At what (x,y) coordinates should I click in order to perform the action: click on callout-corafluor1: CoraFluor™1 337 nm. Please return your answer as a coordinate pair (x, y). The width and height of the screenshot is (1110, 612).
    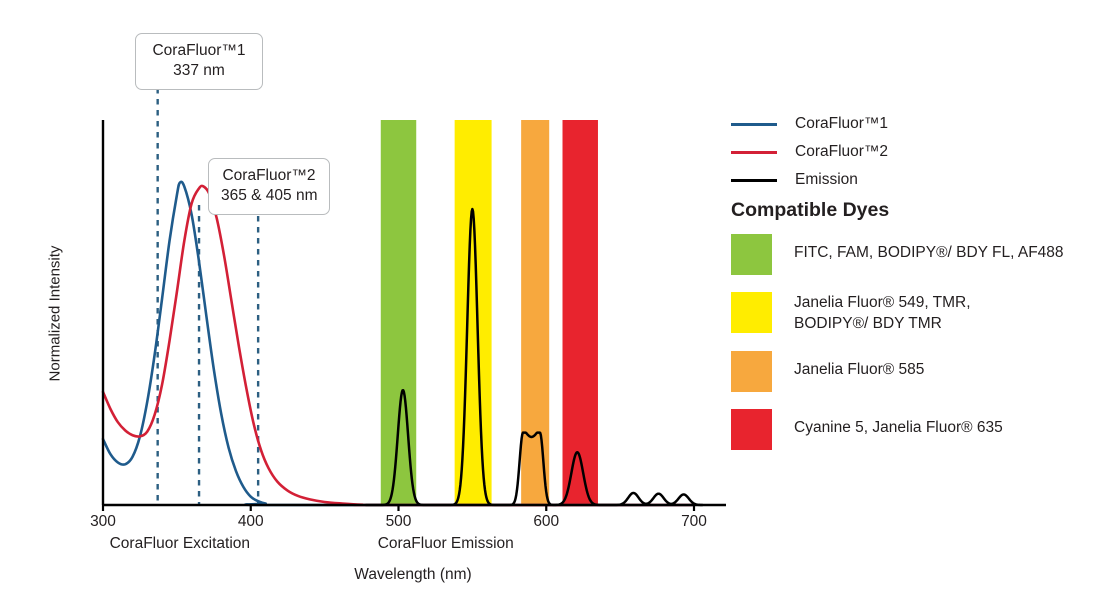
    Looking at the image, I should click on (199, 61).